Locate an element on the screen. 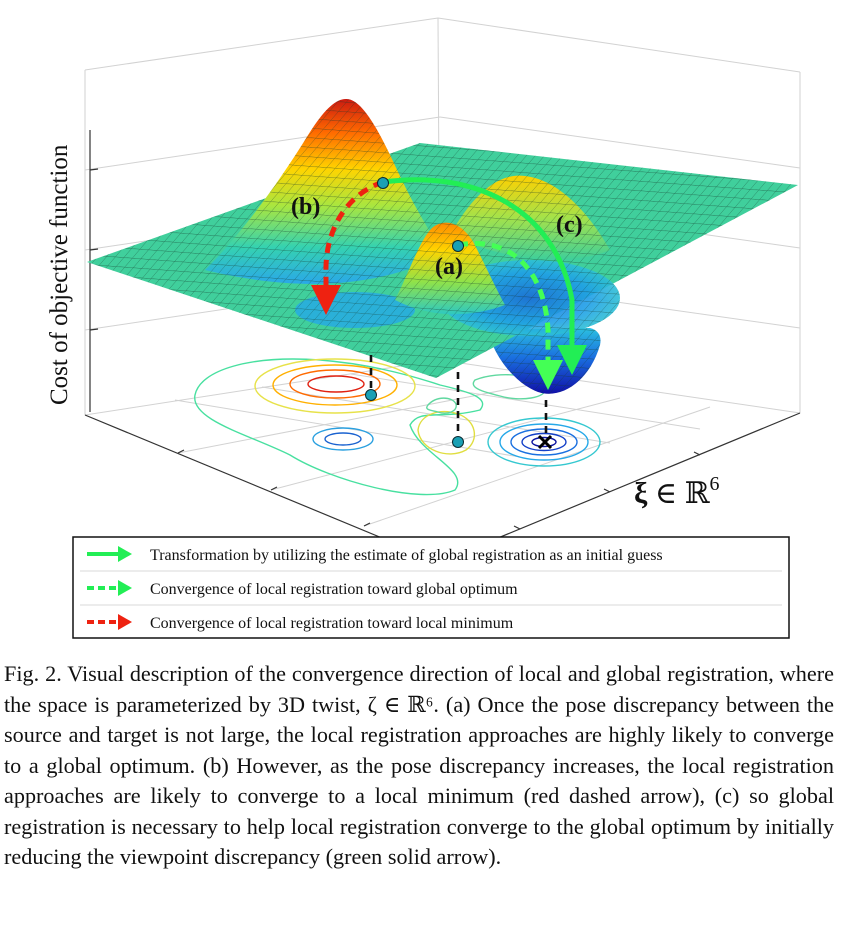  x-axis-space: ∈ ℝ is located at coordinates (678, 493).